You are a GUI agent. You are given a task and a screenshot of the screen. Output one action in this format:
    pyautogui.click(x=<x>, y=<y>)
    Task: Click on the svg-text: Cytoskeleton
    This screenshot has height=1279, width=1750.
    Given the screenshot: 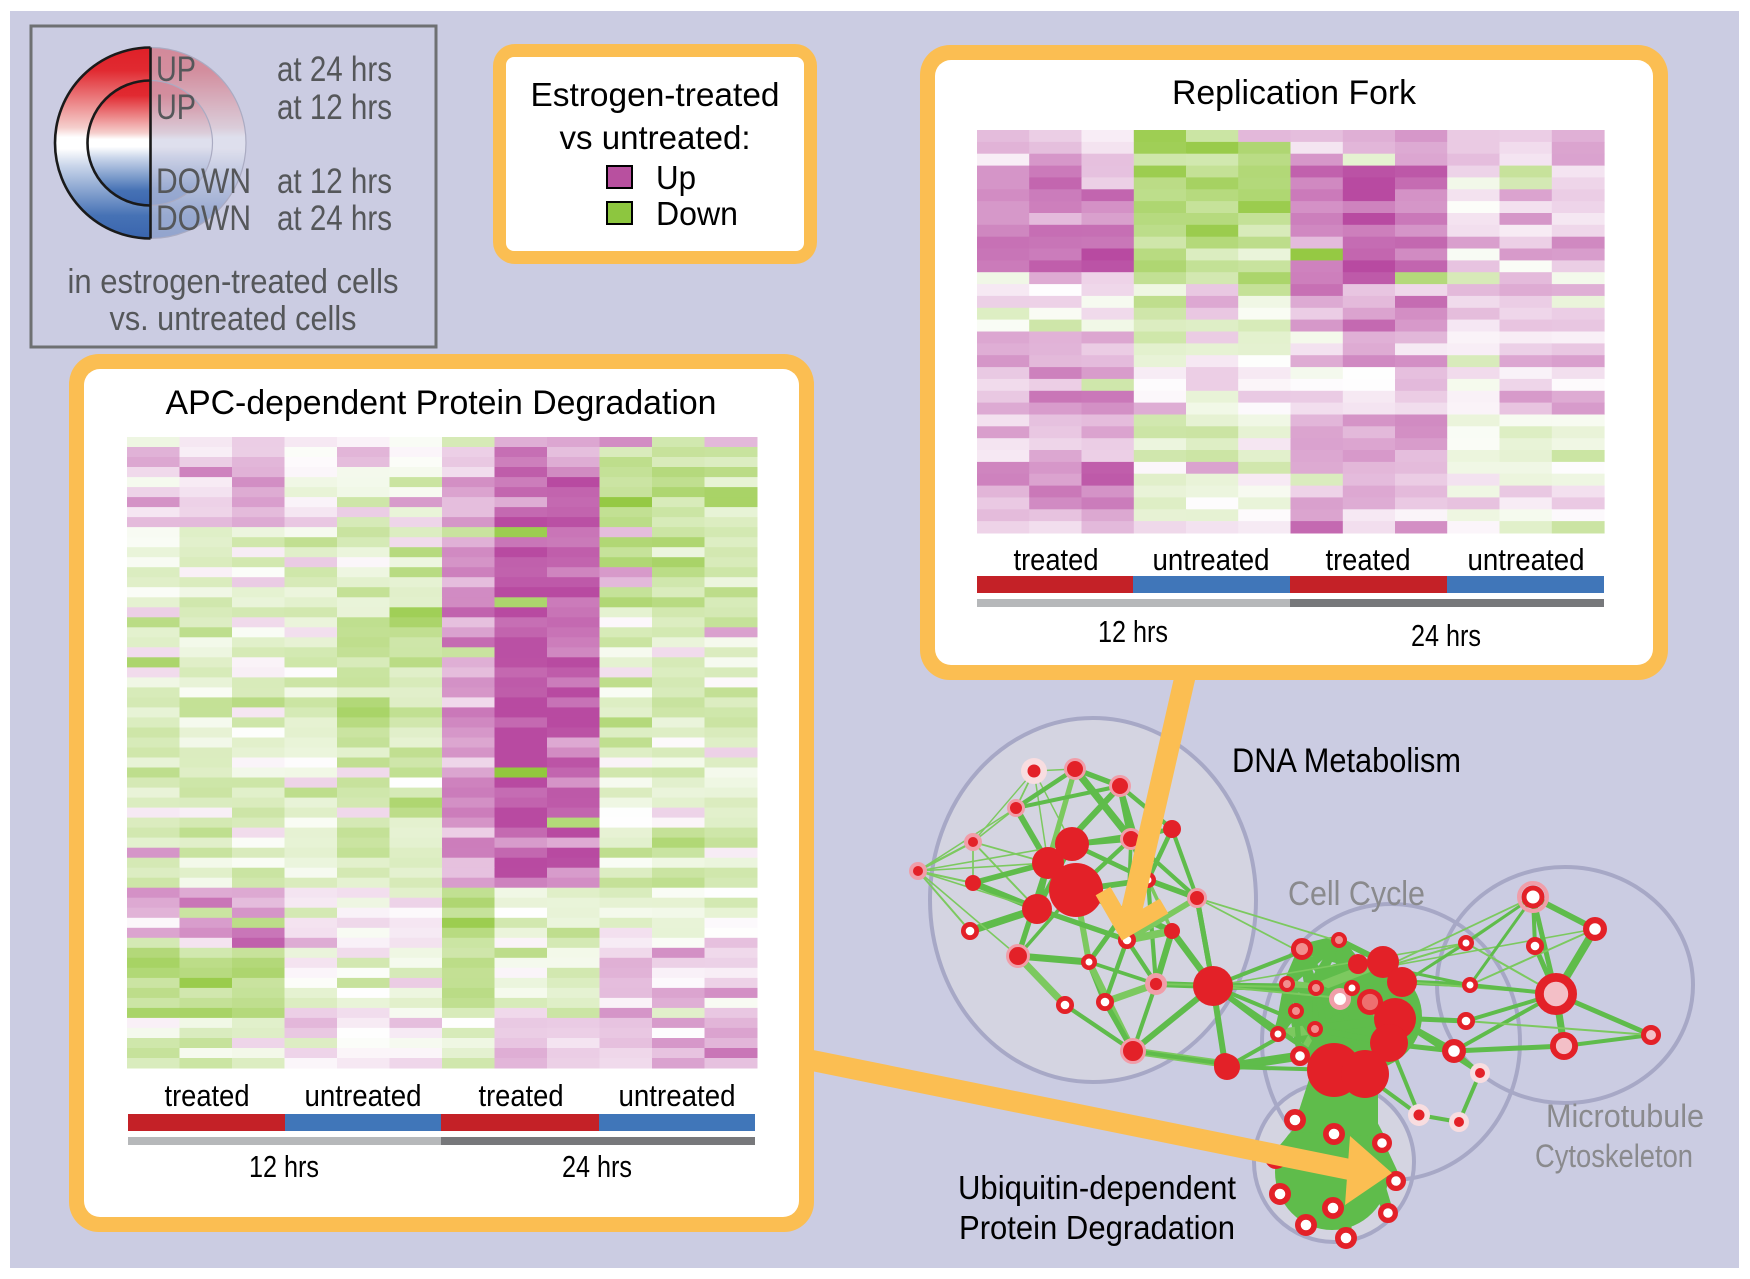 What is the action you would take?
    pyautogui.click(x=1614, y=1156)
    